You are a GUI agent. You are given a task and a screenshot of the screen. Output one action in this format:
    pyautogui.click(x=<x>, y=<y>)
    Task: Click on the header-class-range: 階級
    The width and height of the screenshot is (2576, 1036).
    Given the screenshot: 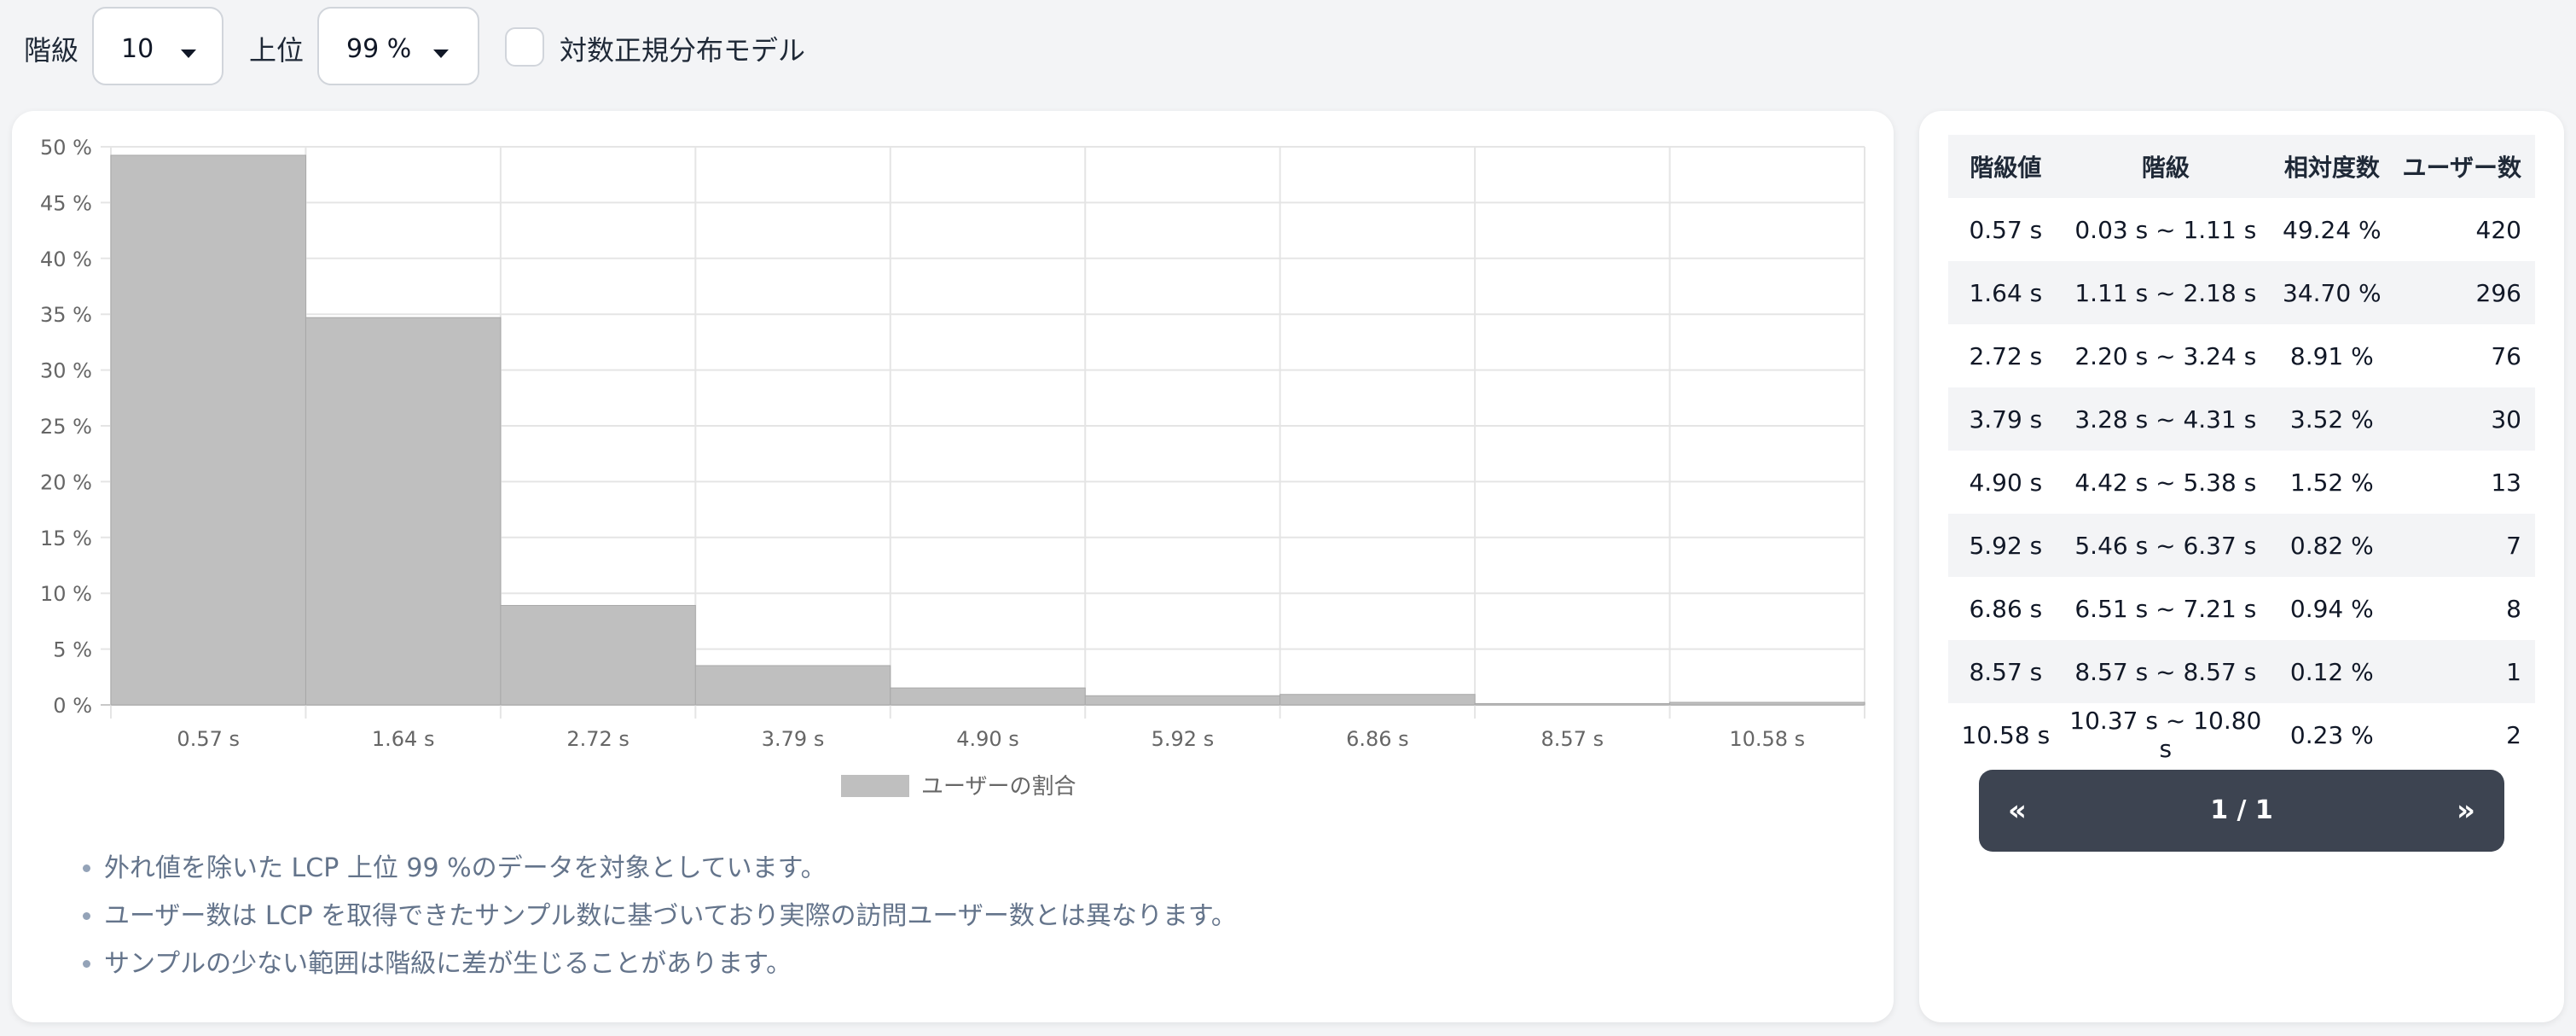 What is the action you would take?
    pyautogui.click(x=2165, y=166)
    